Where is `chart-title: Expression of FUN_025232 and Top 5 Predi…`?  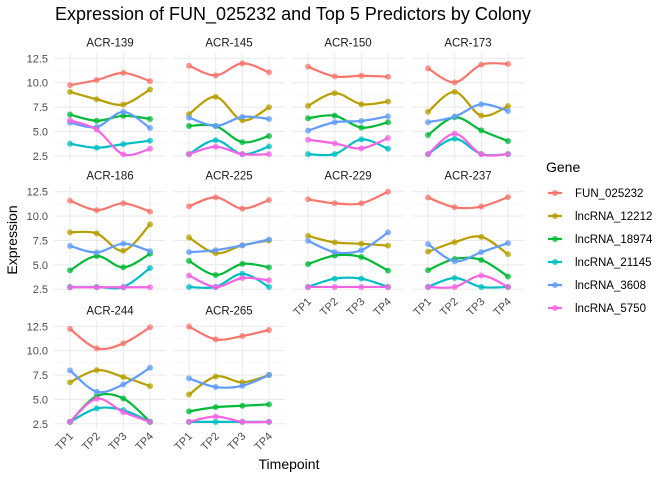
chart-title: Expression of FUN_025232 and Top 5 Predi… is located at coordinates (293, 14).